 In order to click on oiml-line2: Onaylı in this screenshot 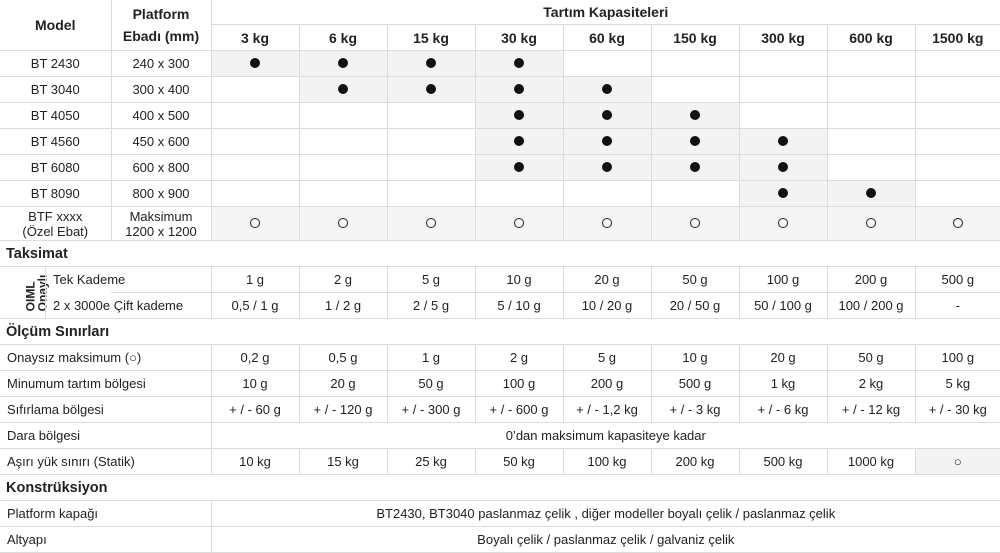, I will do `click(42, 292)`.